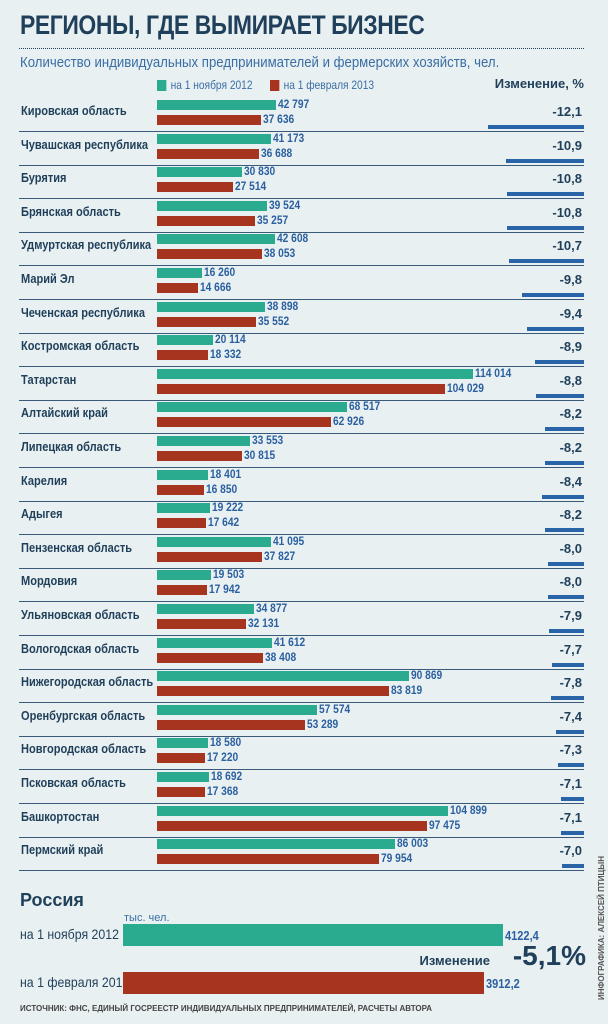  Describe the element at coordinates (396, 858) in the screenshot. I see `value-feb2013: 79 954` at that location.